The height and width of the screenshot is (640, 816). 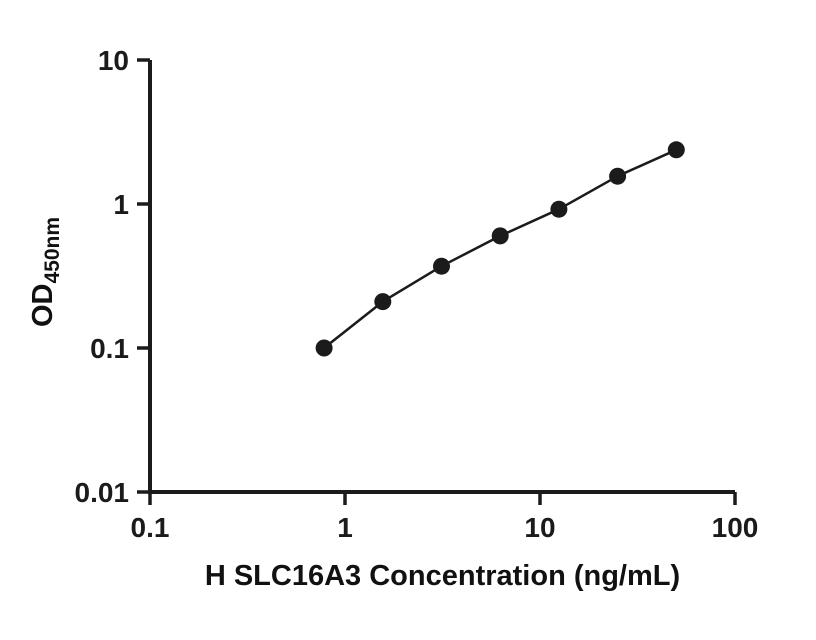 What do you see at coordinates (52, 250) in the screenshot?
I see `y-axis-title-subscript: 450nm` at bounding box center [52, 250].